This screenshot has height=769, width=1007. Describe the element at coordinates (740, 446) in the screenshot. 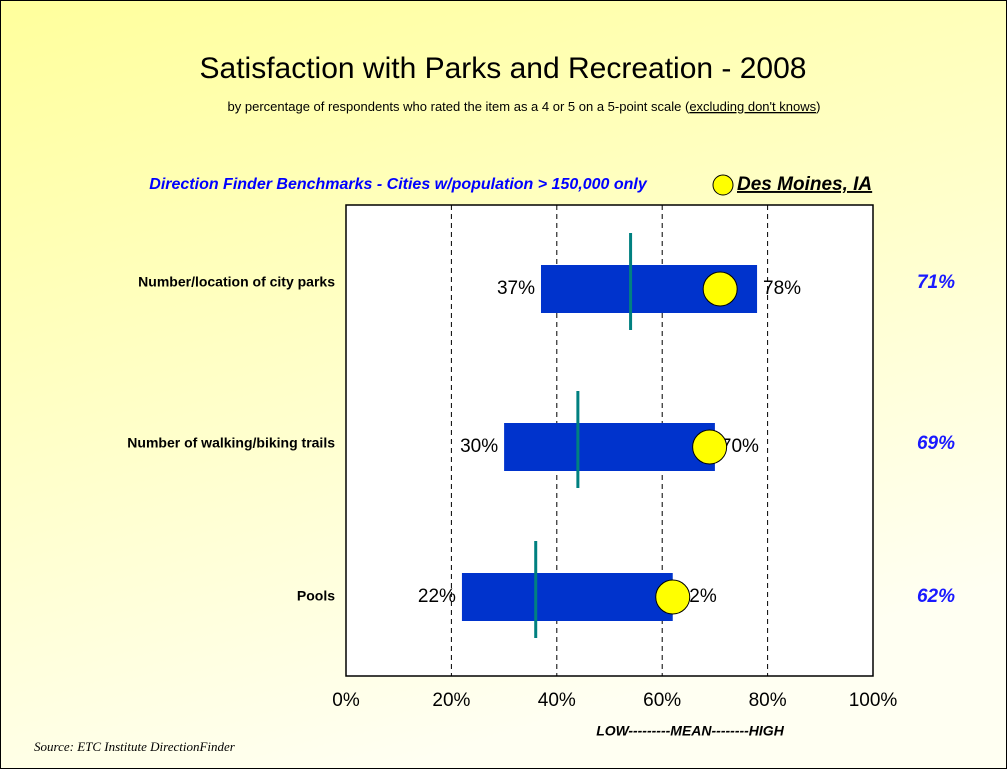

I see `high-label: 70%` at that location.